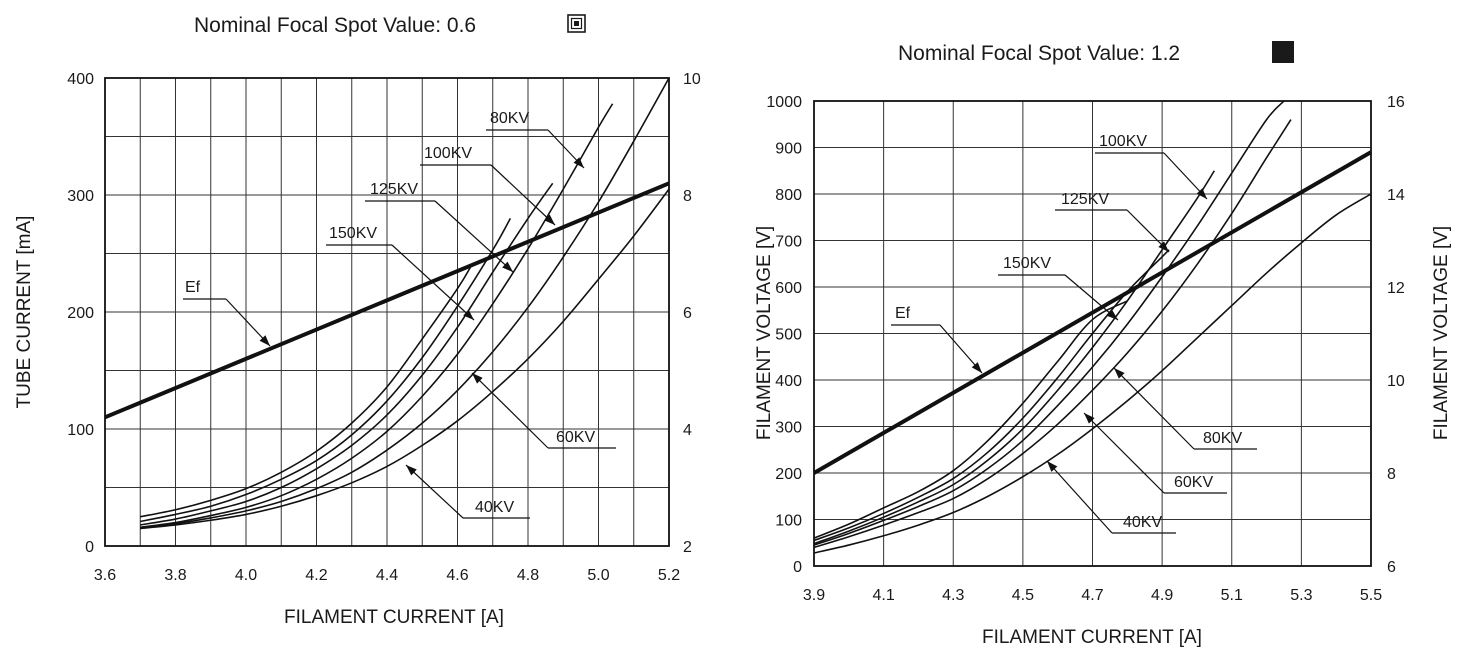 Image resolution: width=1463 pixels, height=648 pixels. I want to click on series-line-ef, so click(387, 300).